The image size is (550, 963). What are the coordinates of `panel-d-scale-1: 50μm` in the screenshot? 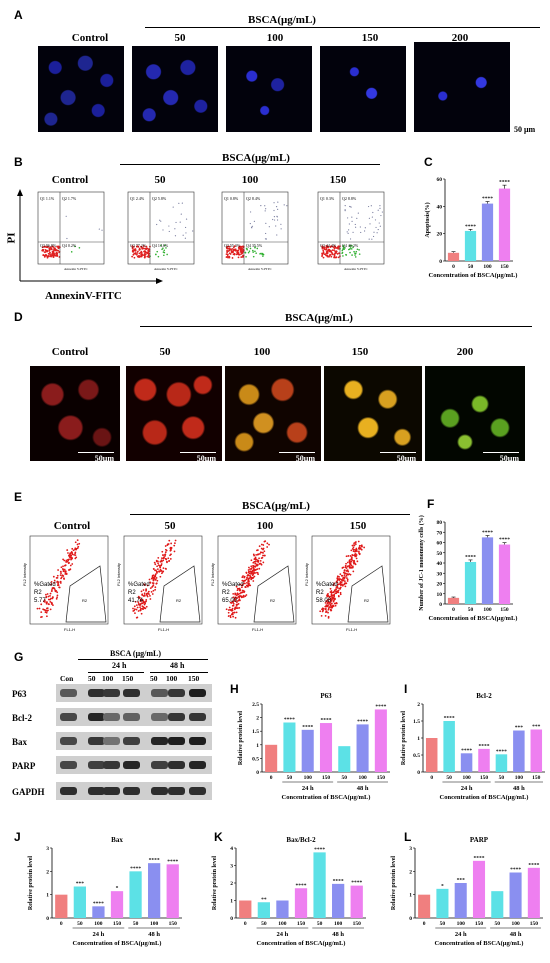 It's located at (206, 458).